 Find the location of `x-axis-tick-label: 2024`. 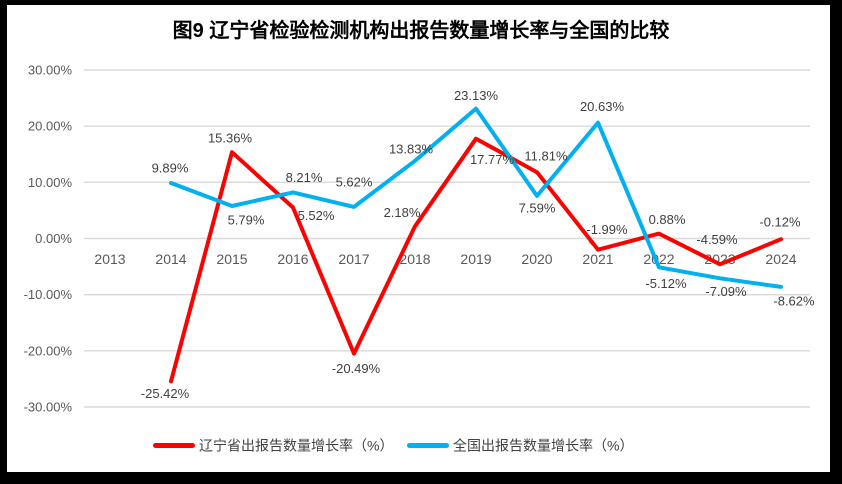

x-axis-tick-label: 2024 is located at coordinates (780, 259).